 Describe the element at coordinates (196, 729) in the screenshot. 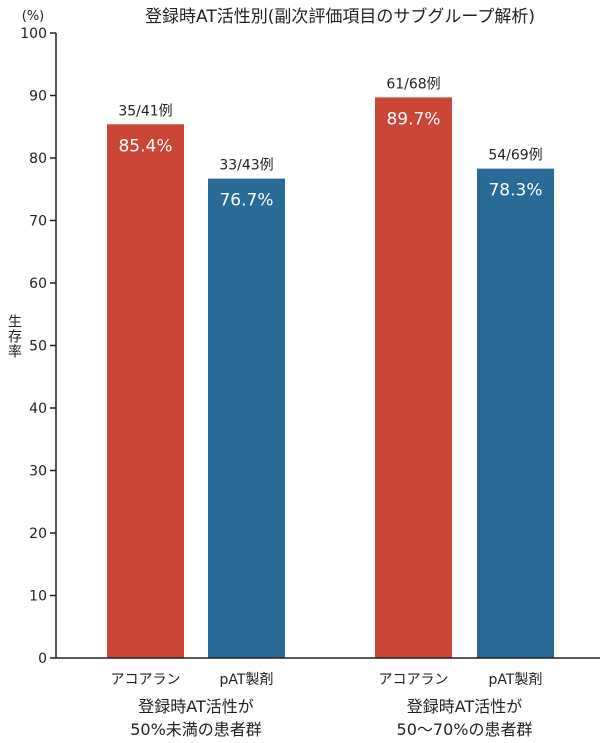

I see `group-label-line2: 50%未満の患者群` at that location.